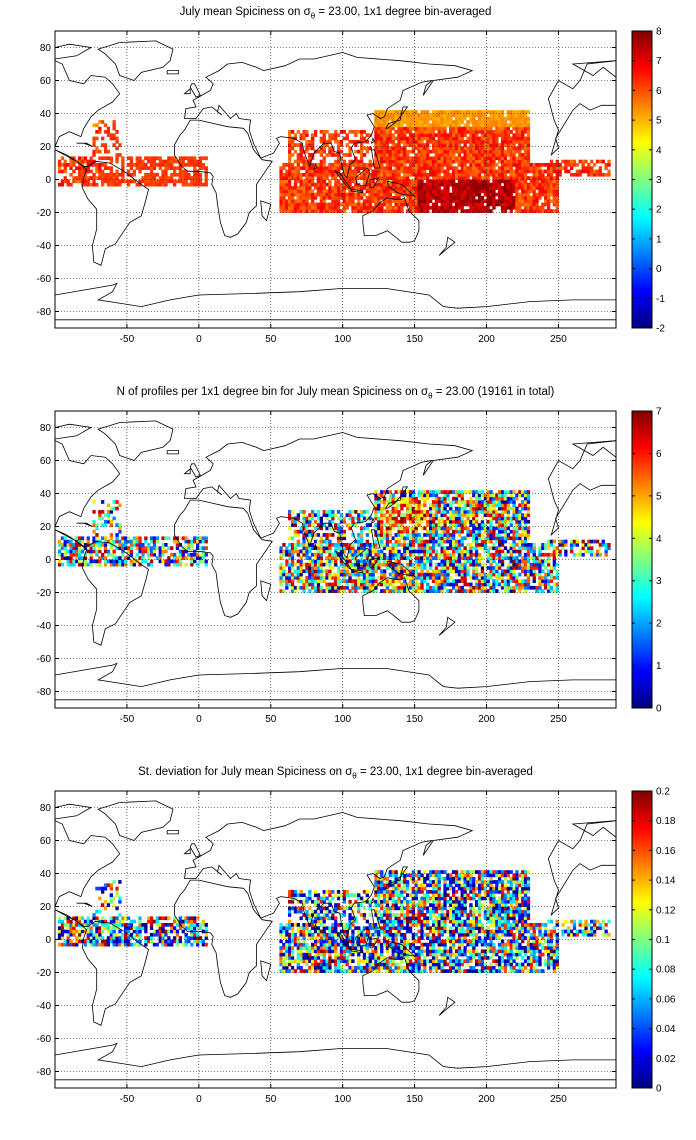  Describe the element at coordinates (660, 329) in the screenshot. I see `colorbar-tick-label: -2` at that location.